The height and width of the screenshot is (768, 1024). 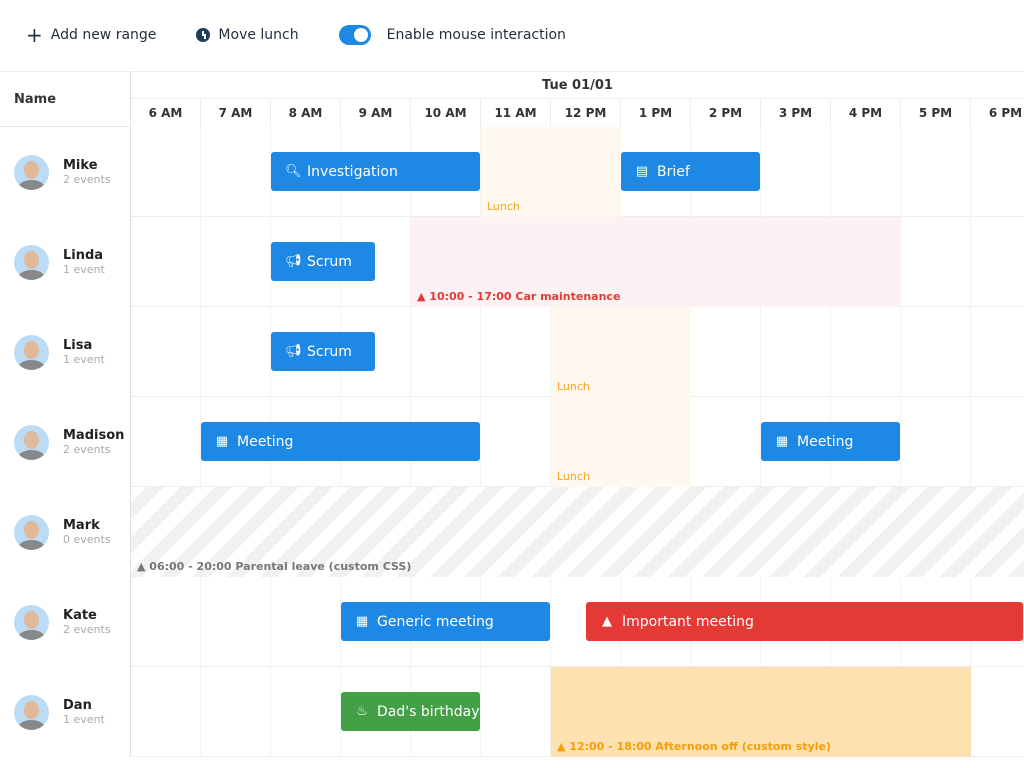 What do you see at coordinates (78, 345) in the screenshot?
I see `resource-name: Lisa` at bounding box center [78, 345].